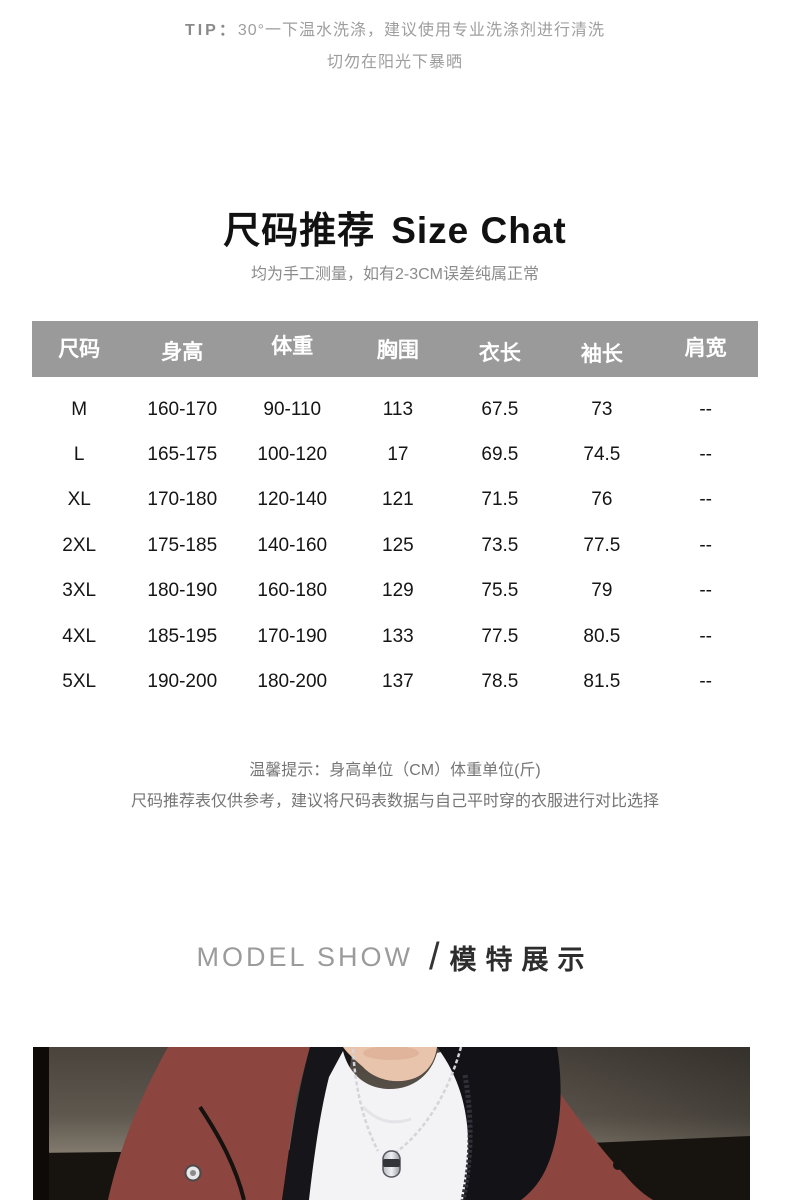 Image resolution: width=790 pixels, height=1200 pixels. Describe the element at coordinates (182, 455) in the screenshot. I see `size-cell: 165-175` at that location.